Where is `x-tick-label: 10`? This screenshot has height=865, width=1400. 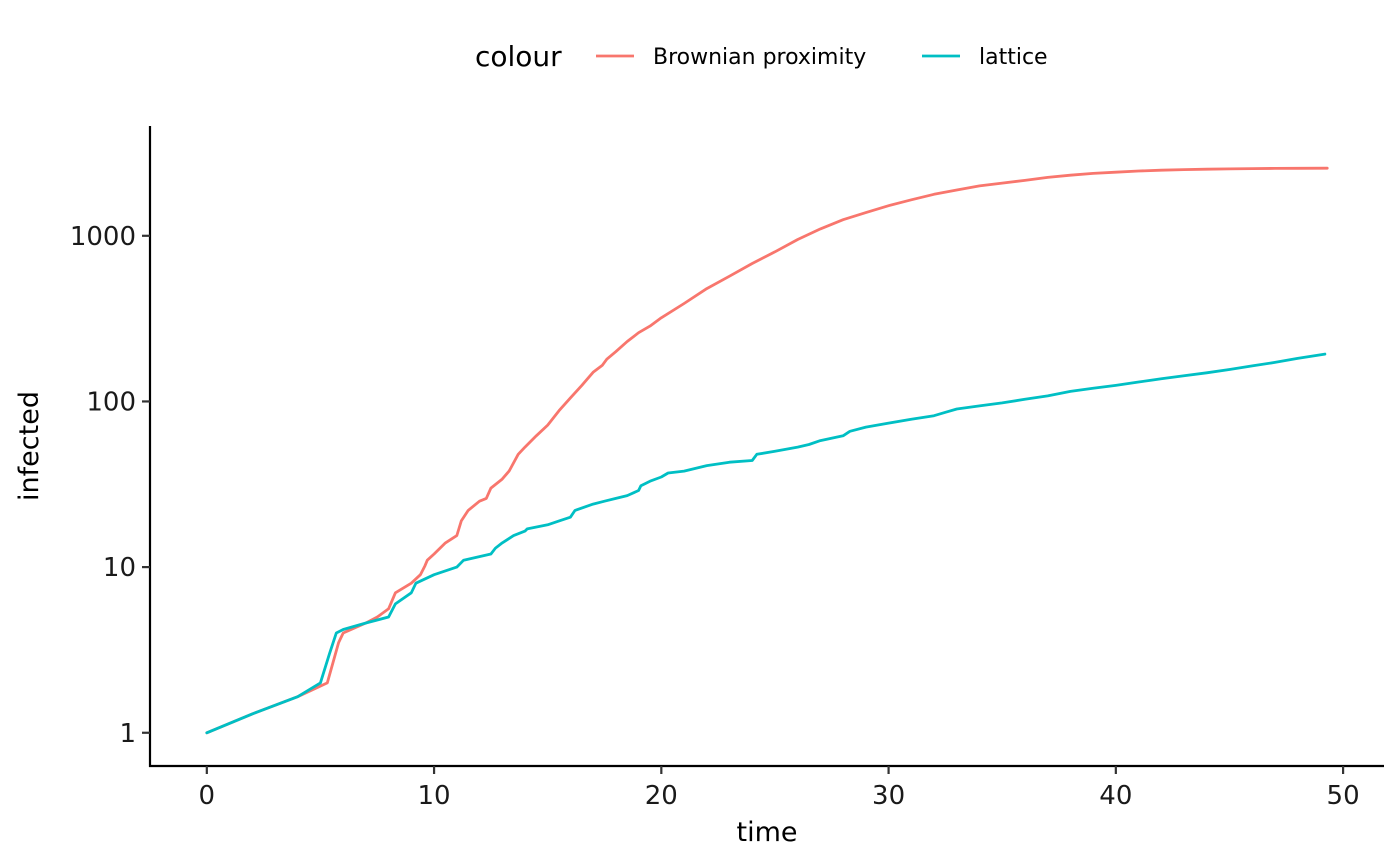
x-tick-label: 10 is located at coordinates (434, 796).